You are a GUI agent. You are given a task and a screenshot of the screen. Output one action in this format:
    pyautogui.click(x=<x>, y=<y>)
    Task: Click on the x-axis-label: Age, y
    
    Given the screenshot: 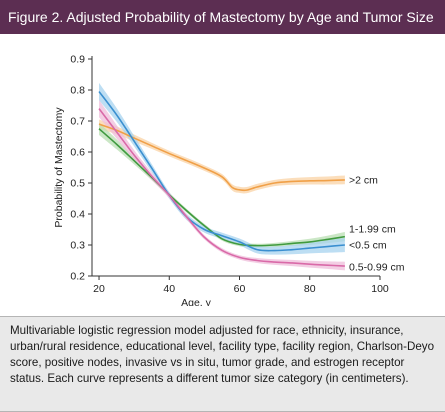 What is the action you would take?
    pyautogui.click(x=196, y=301)
    